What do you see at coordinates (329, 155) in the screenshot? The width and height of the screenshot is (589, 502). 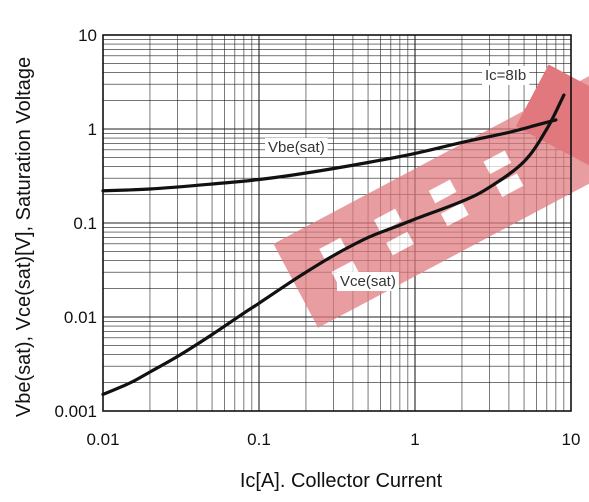 I see `series-curve-vbe-sat-` at bounding box center [329, 155].